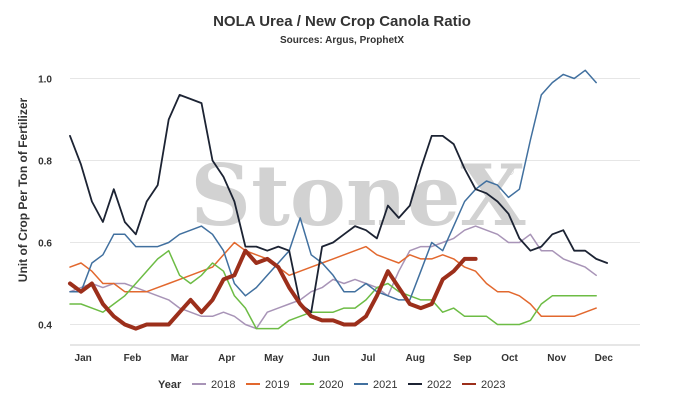 This screenshot has height=408, width=685. Describe the element at coordinates (23, 189) in the screenshot. I see `y-axis-label: Unit of Crop Per Ton of Fertilizer` at that location.